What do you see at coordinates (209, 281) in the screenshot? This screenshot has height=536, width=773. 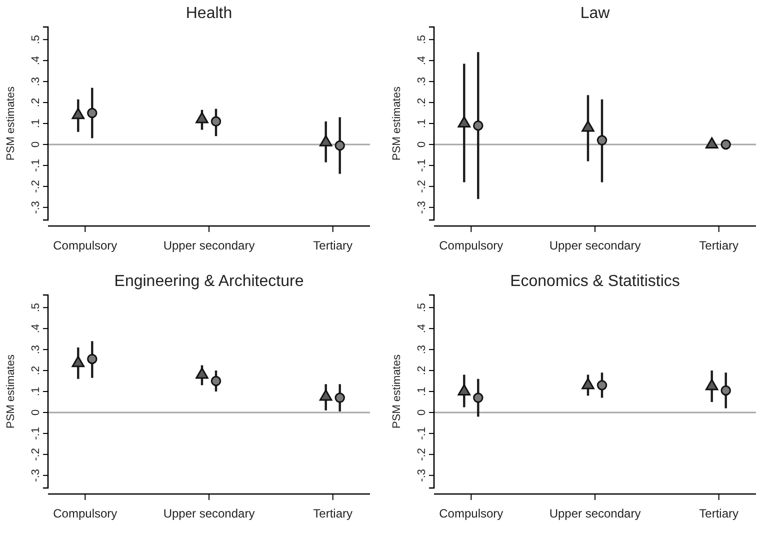 I see `chart-title: Engineering & Architecture` at bounding box center [209, 281].